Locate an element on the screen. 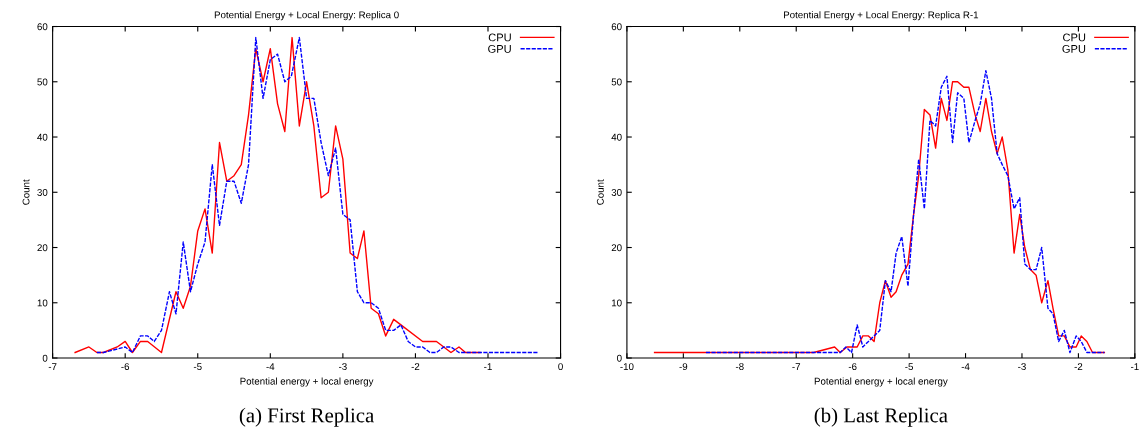 This screenshot has width=1144, height=442. x-tick-label: 0 is located at coordinates (560, 367).